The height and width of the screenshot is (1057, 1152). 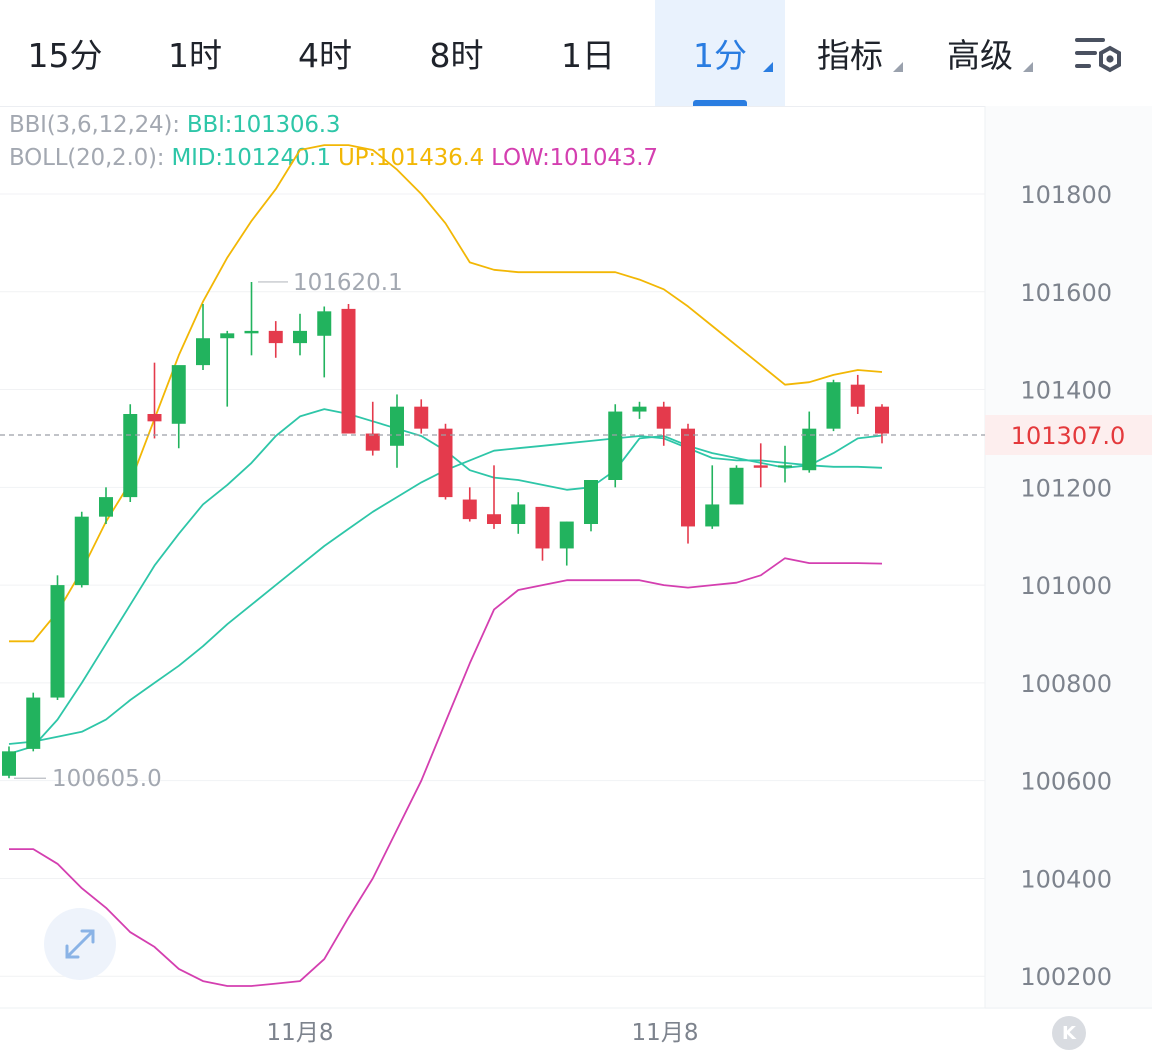 I want to click on tab-15min: 15分, so click(x=65, y=53).